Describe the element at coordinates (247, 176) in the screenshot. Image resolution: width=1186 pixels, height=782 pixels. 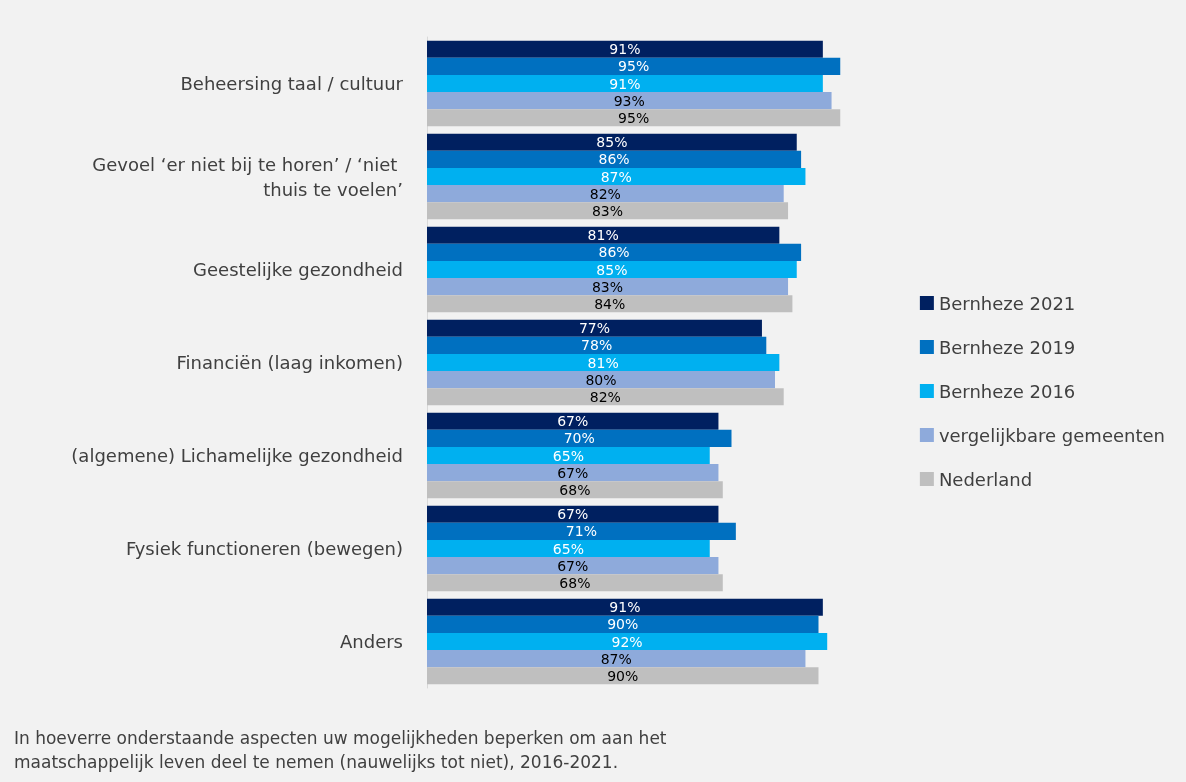
I see `y-tick-label: Gevoel ‘er niet bij te horen’ / ‘niet thuis te voelen’` at that location.